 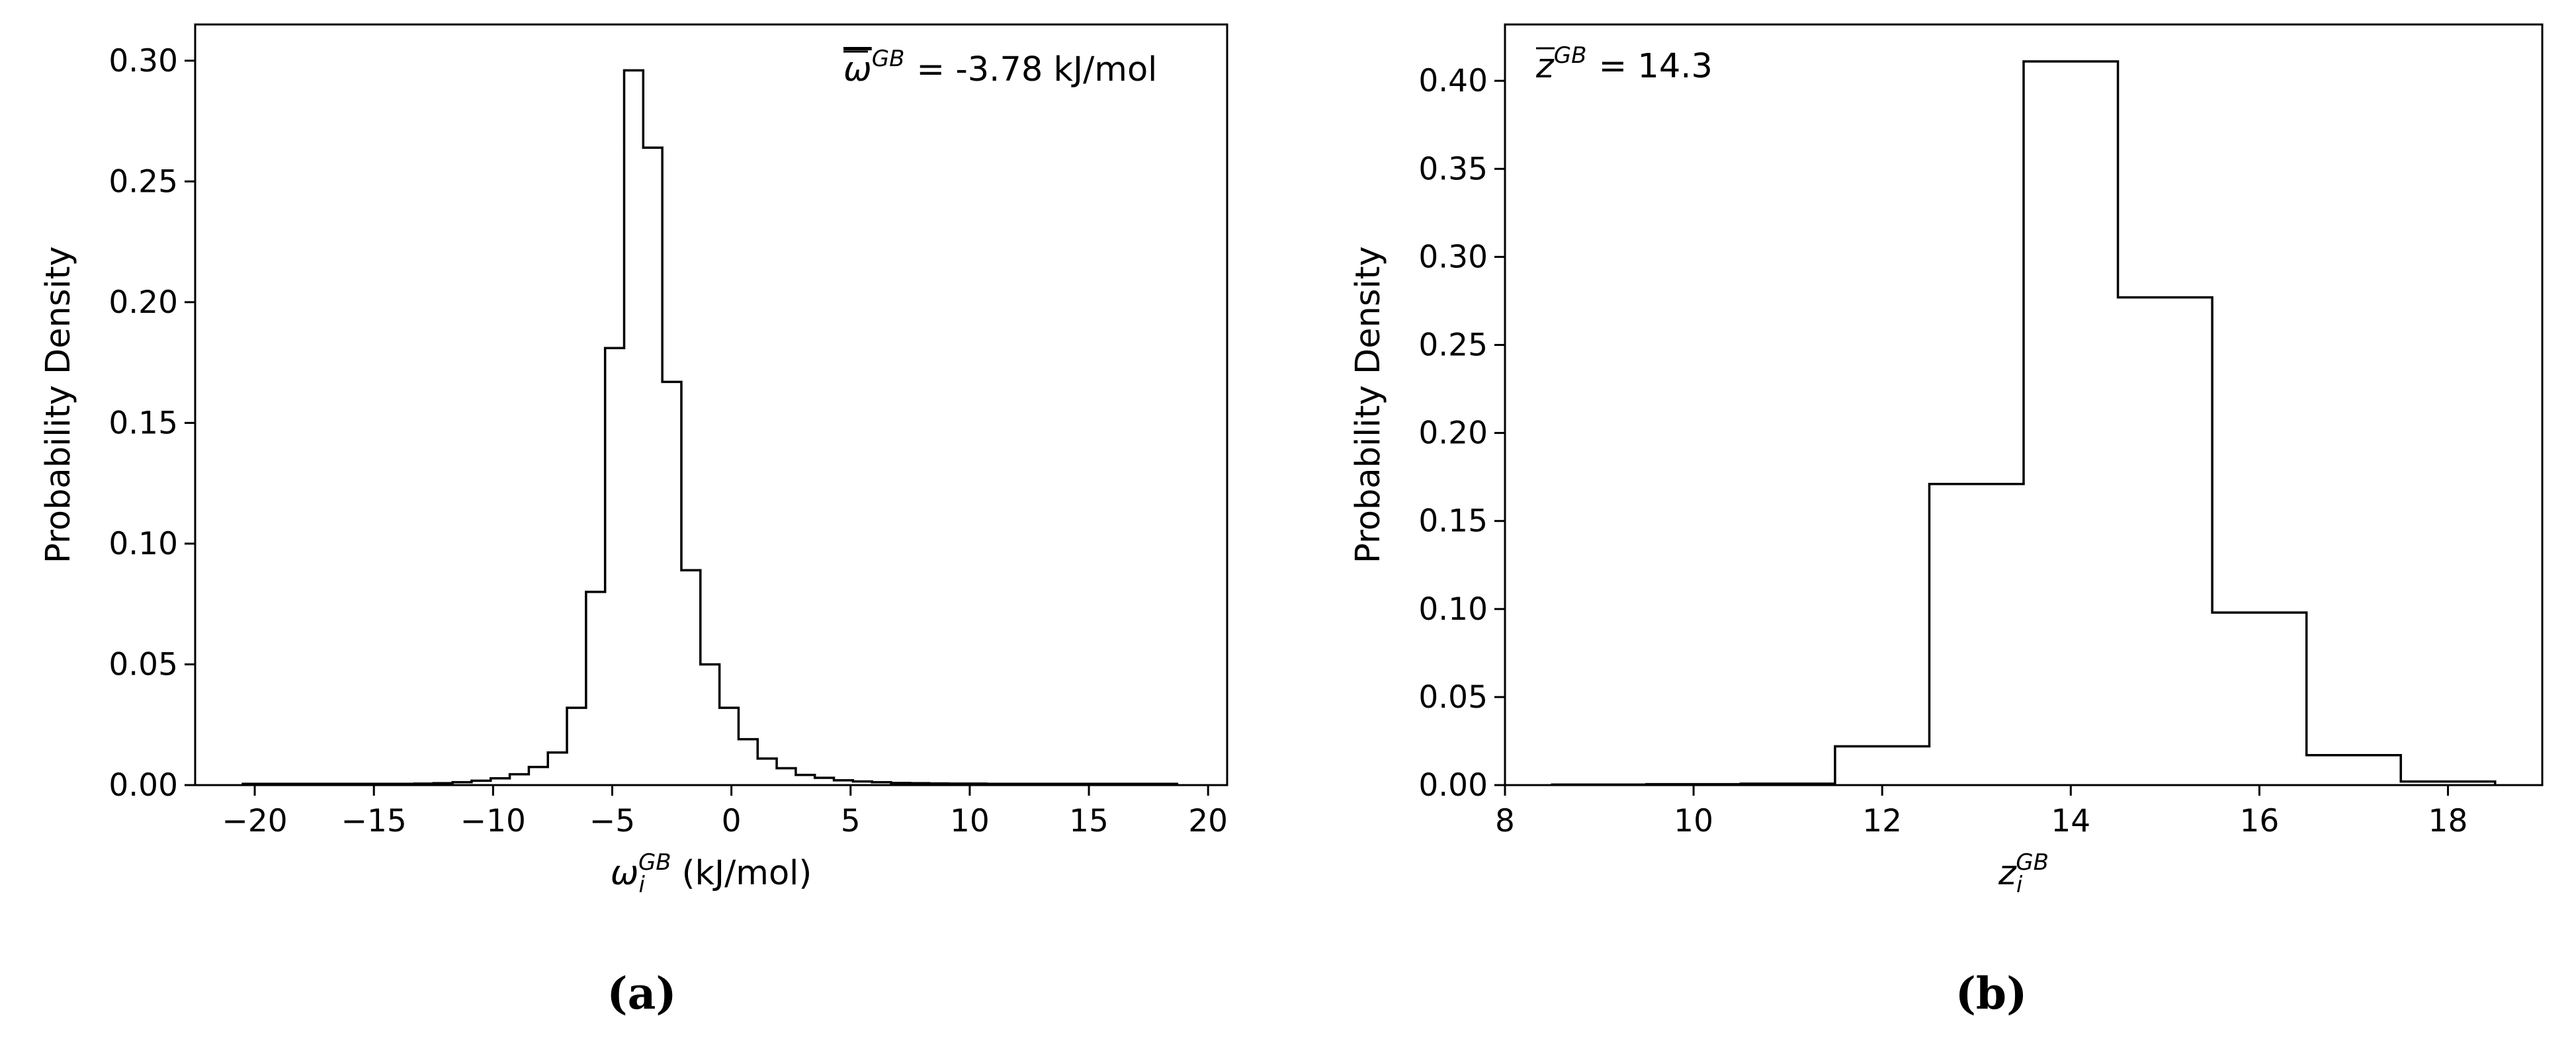 What do you see at coordinates (612, 821) in the screenshot?
I see `panel-a-x-tick-label: −5` at bounding box center [612, 821].